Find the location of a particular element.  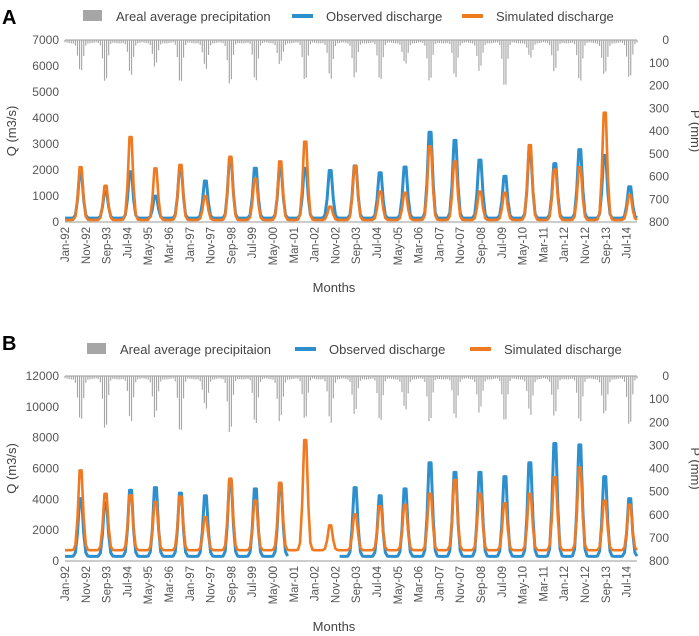

x-tick-label: May-00 is located at coordinates (274, 246).